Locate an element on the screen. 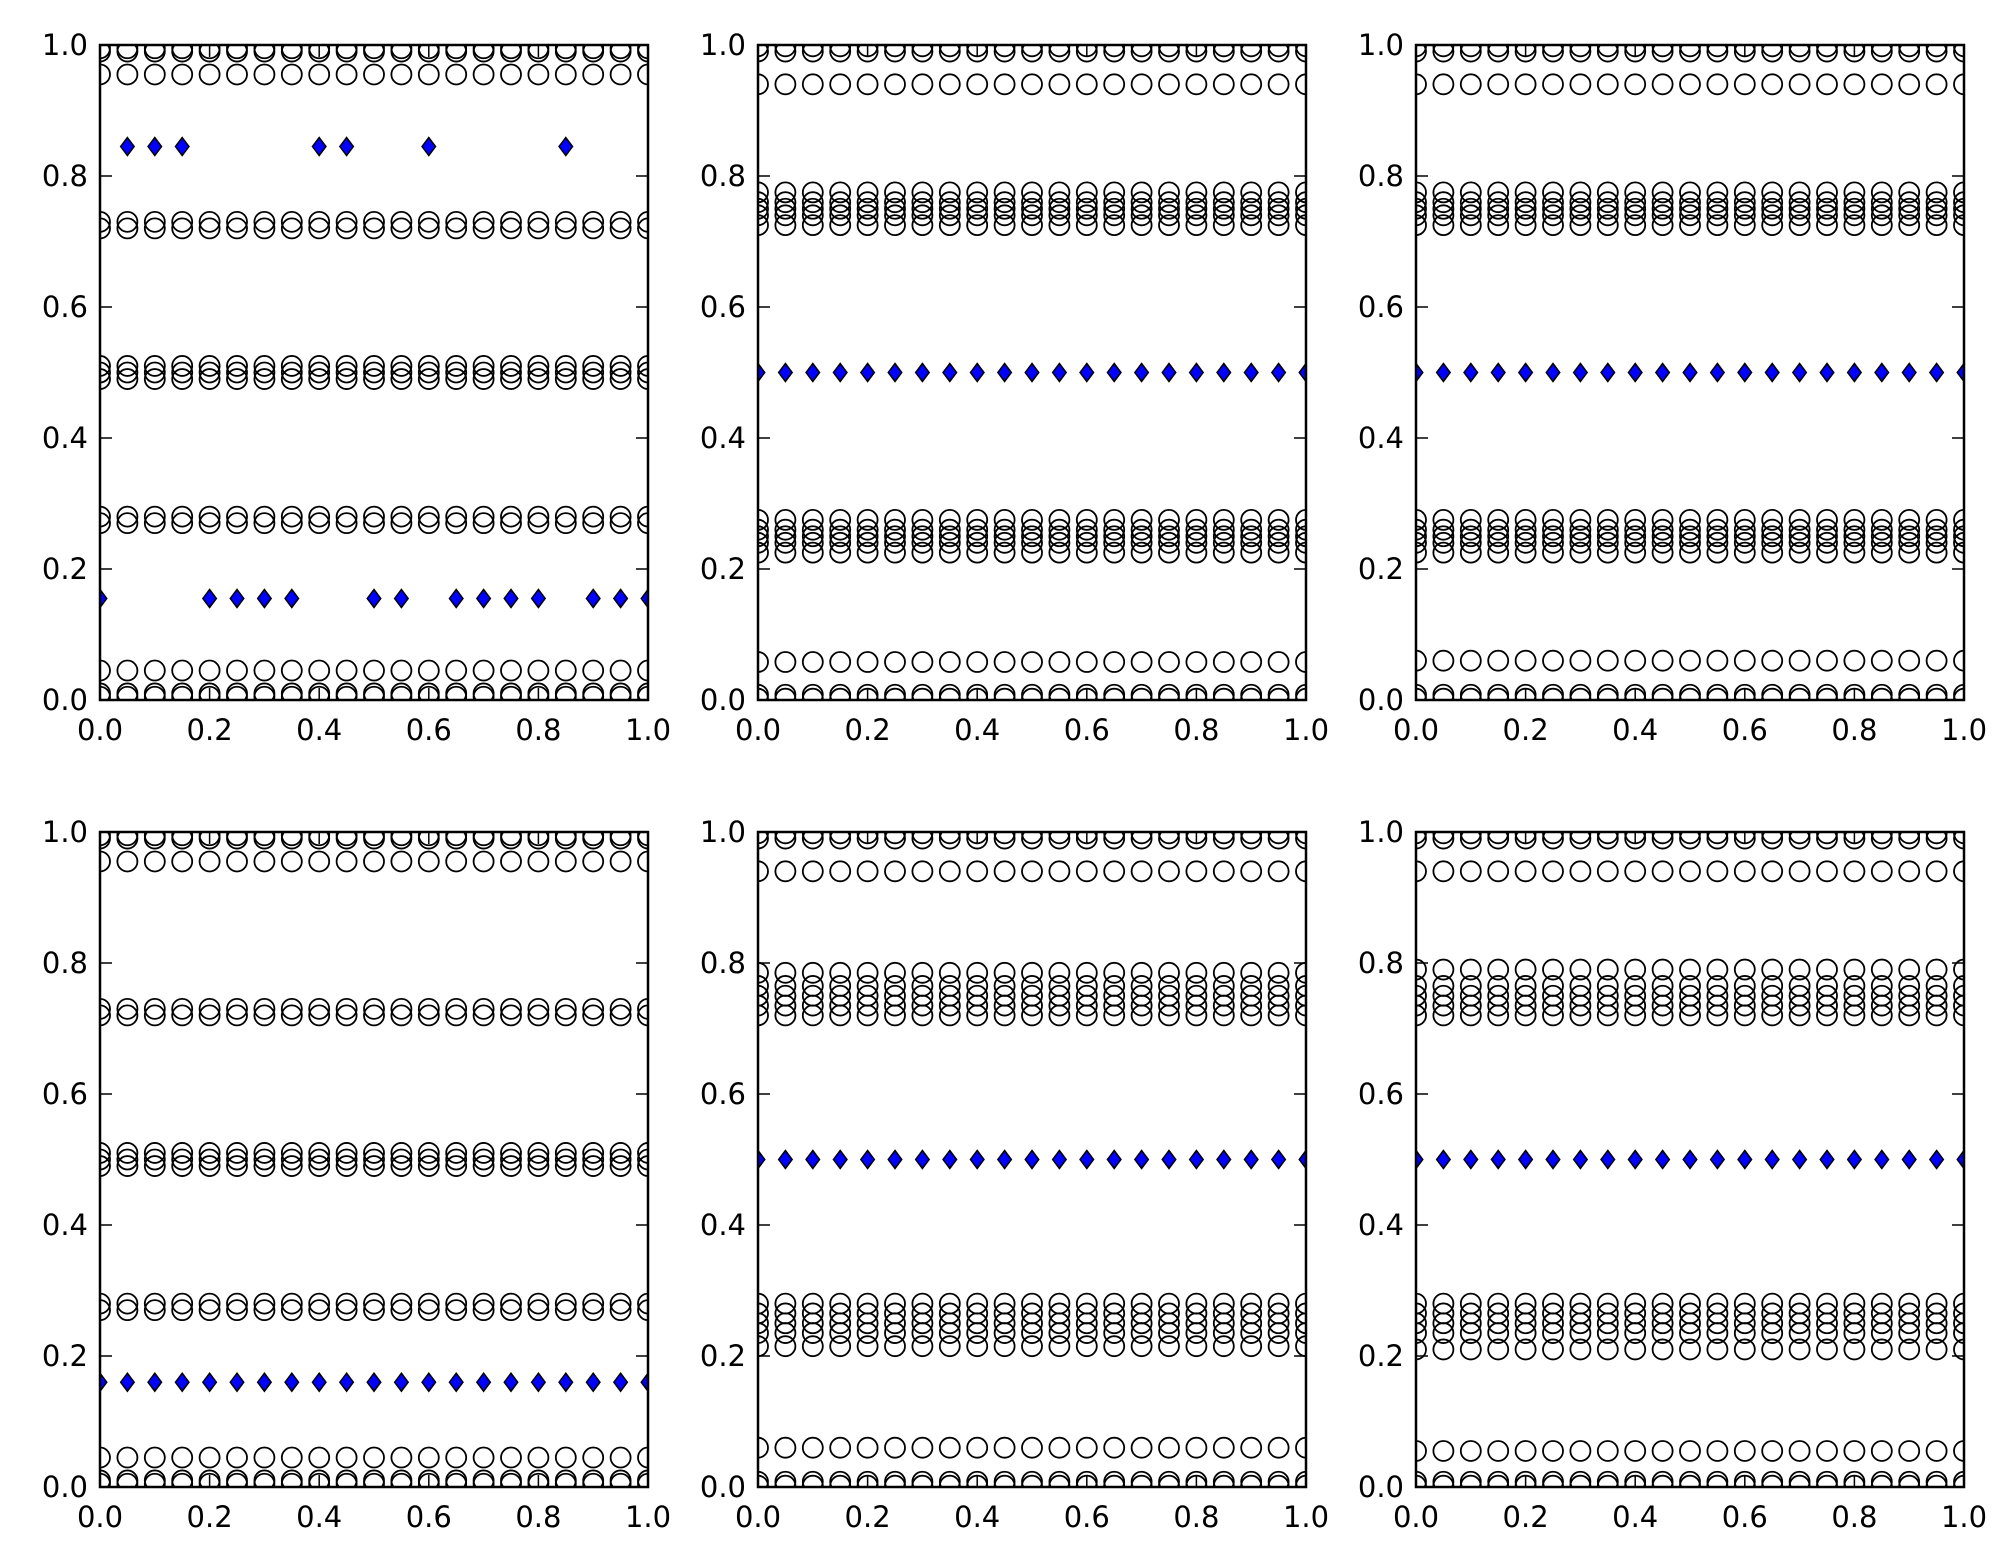 Image resolution: width=2011 pixels, height=1565 pixels. y-tick-label: 0.0 is located at coordinates (65, 700).